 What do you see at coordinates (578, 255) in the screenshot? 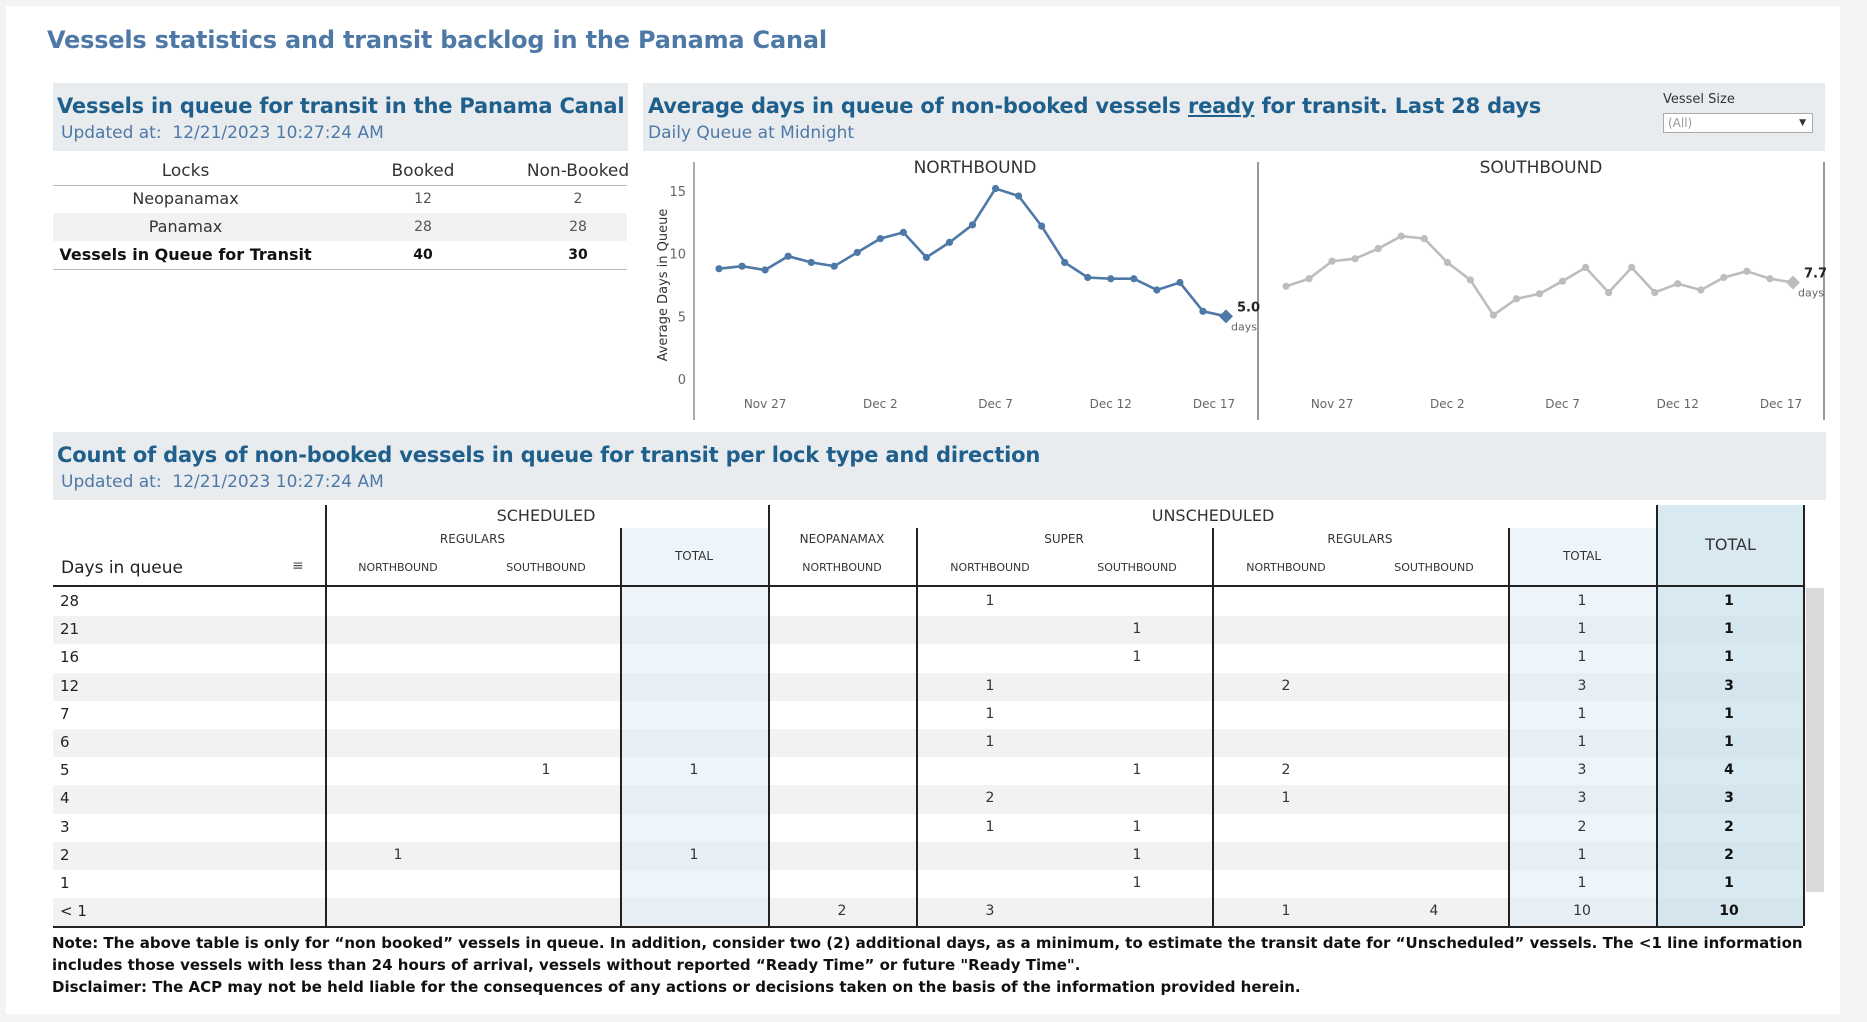
I see `nonbooked-value: 30` at bounding box center [578, 255].